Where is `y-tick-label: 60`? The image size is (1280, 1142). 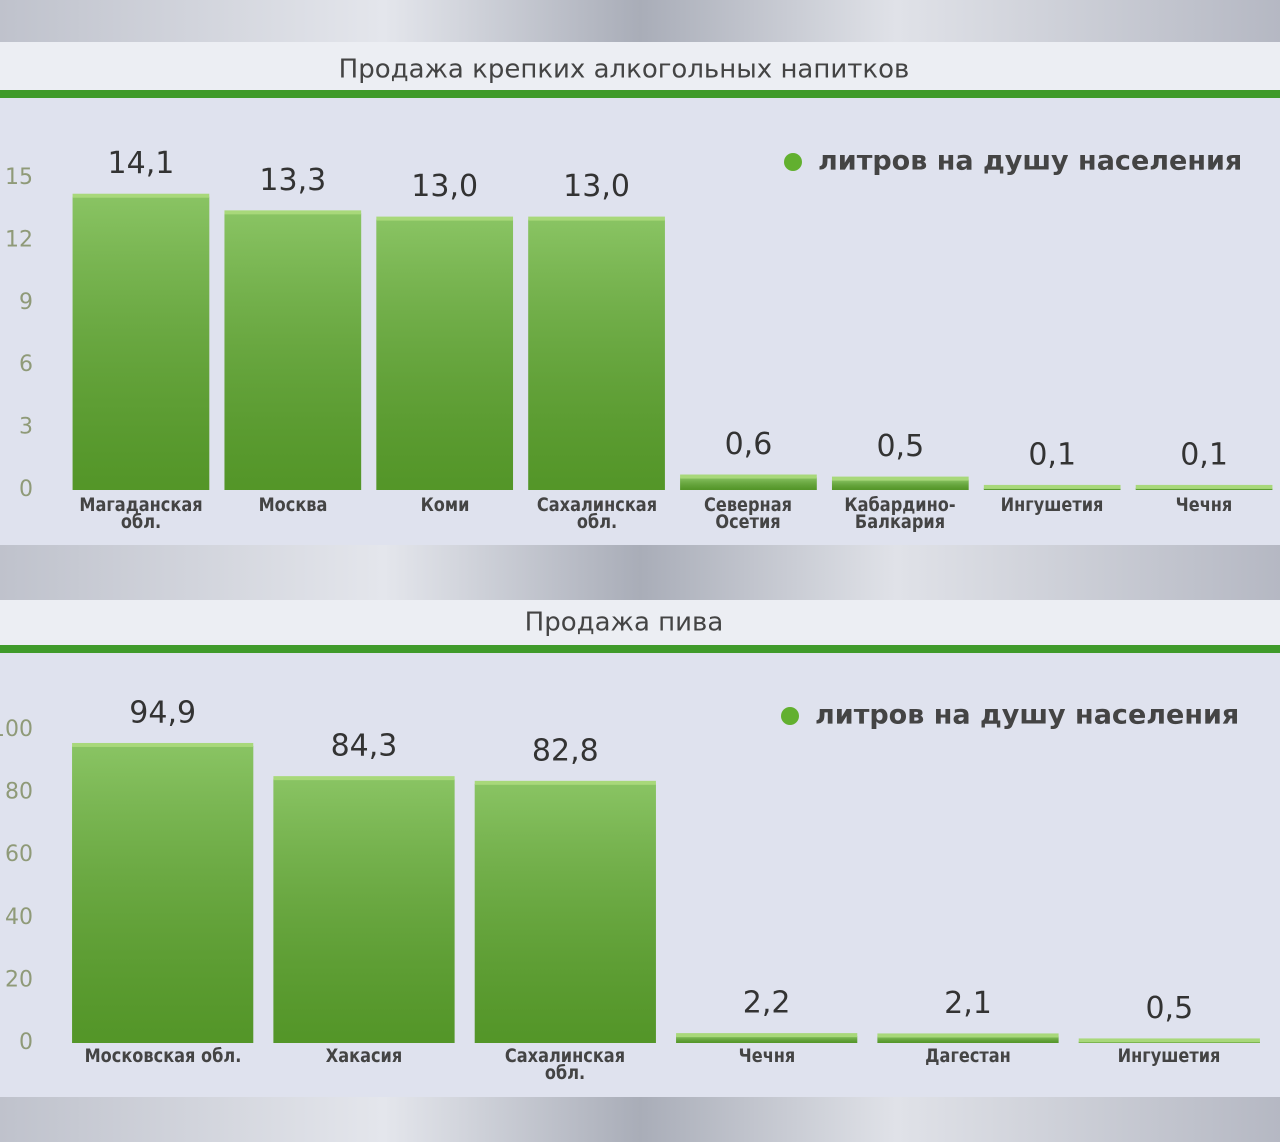
y-tick-label: 60 is located at coordinates (19, 854).